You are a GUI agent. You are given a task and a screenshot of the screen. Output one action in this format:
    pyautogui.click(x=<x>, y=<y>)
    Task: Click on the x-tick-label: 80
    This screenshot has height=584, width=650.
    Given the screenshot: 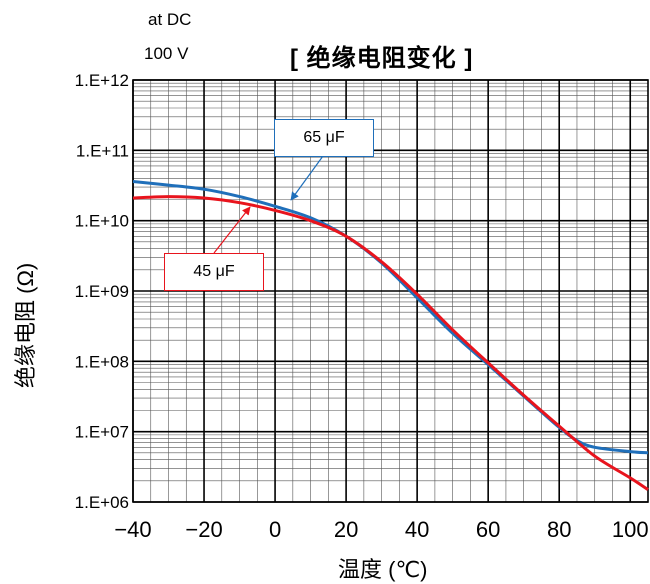 What is the action you would take?
    pyautogui.click(x=559, y=529)
    